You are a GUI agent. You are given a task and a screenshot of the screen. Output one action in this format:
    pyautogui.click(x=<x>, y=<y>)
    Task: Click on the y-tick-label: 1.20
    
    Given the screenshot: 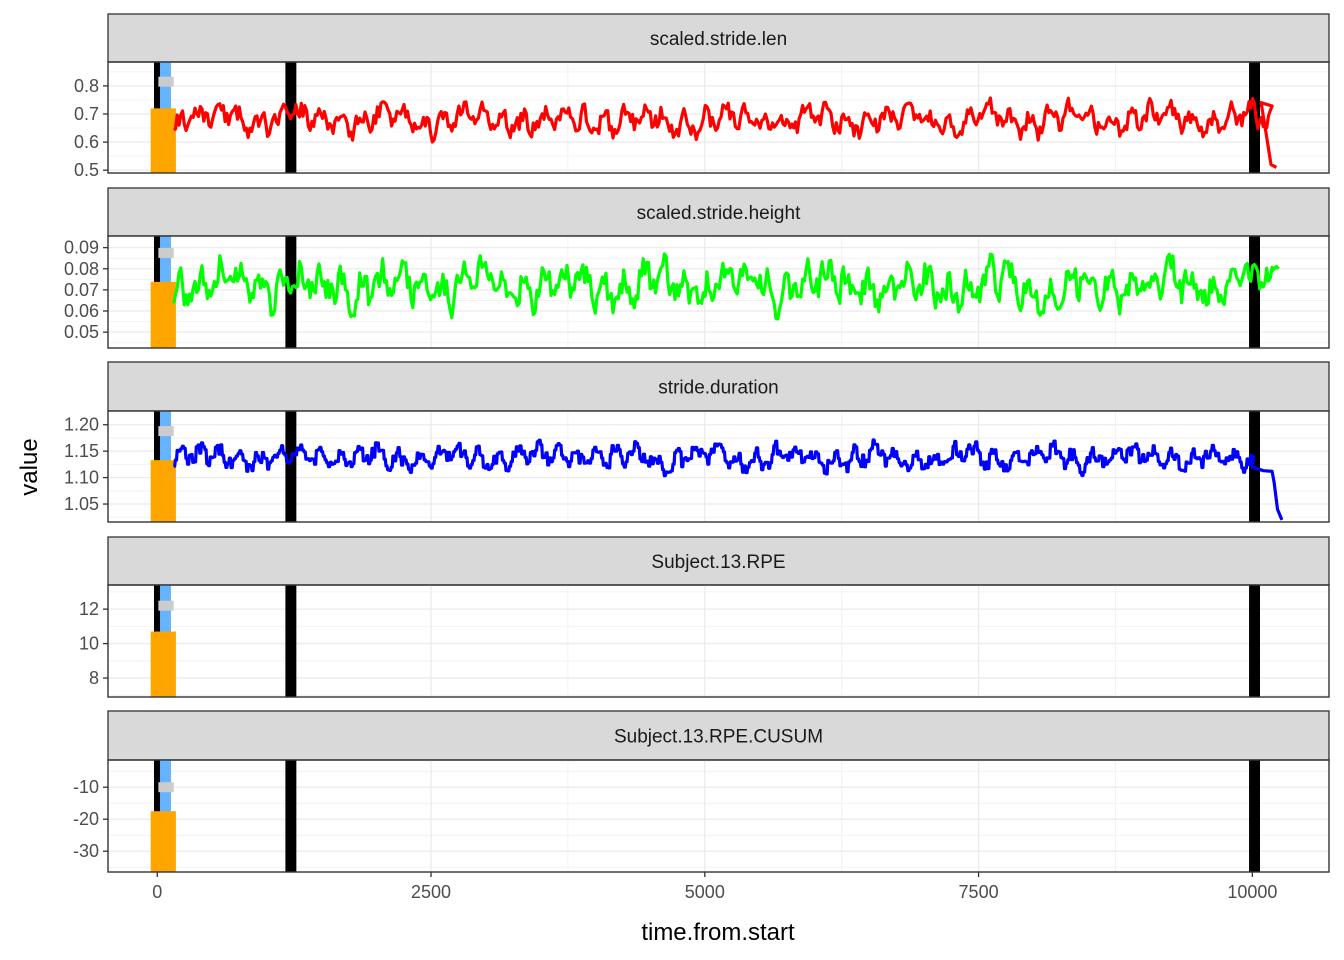 What is the action you would take?
    pyautogui.click(x=81, y=425)
    